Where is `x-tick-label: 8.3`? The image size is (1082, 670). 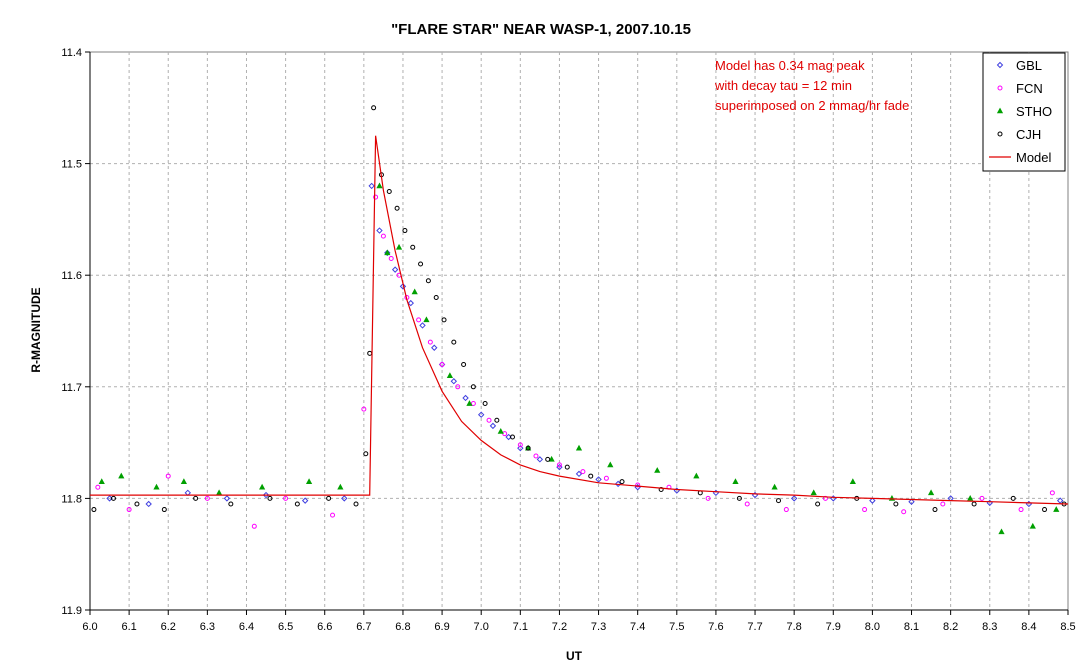
x-tick-label: 8.3 is located at coordinates (989, 627).